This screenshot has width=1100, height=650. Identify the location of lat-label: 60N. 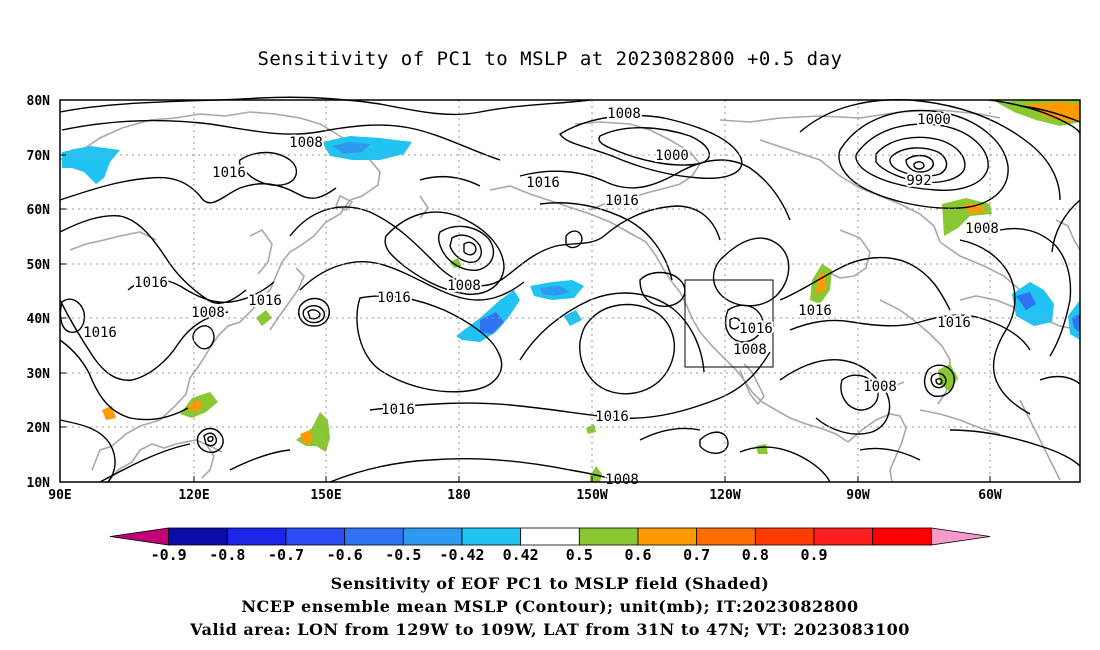
(39, 210).